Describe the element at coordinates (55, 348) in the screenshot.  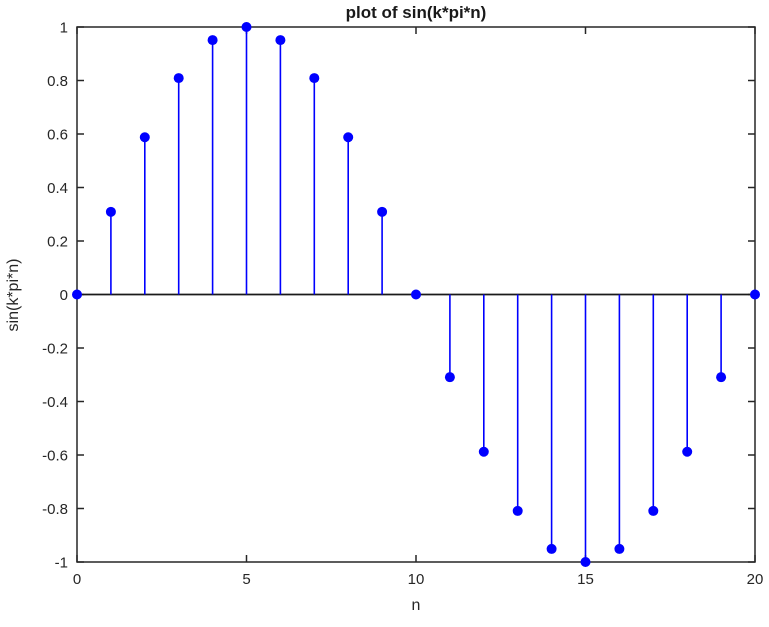
I see `y-tick-label: -0.2` at that location.